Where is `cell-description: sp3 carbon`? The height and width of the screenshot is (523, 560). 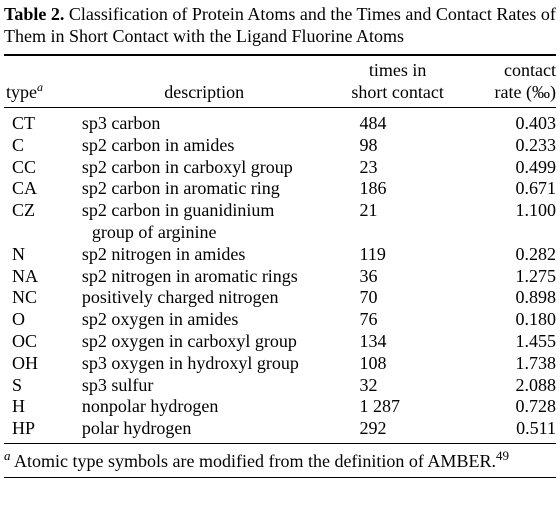
cell-description: sp3 carbon is located at coordinates (204, 121).